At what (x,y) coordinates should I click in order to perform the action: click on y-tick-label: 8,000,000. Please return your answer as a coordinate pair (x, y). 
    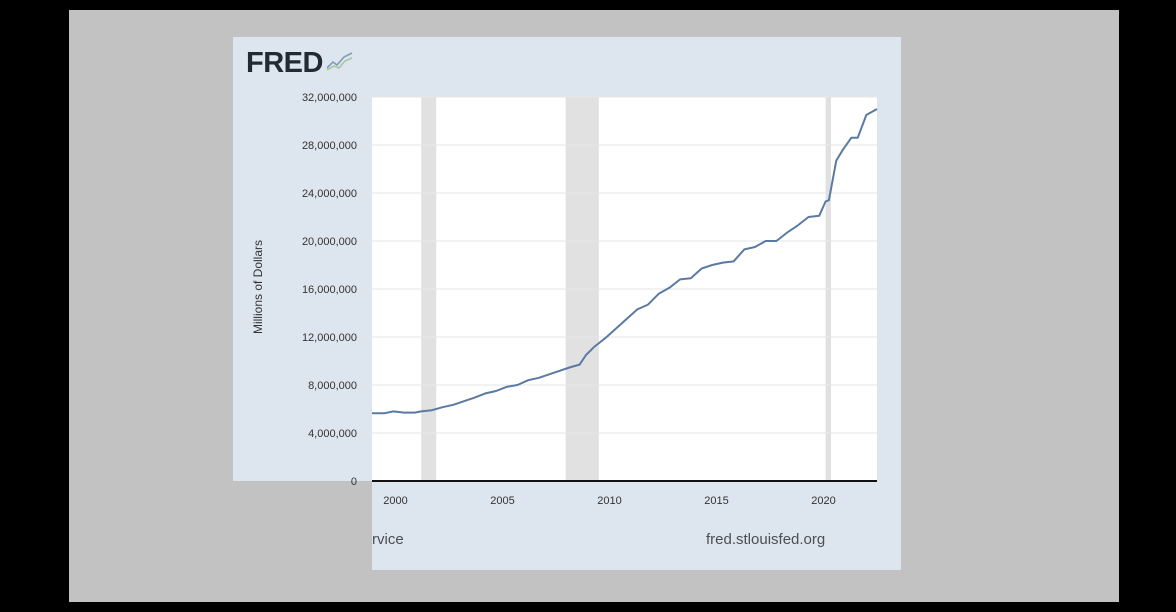
    Looking at the image, I should click on (332, 386).